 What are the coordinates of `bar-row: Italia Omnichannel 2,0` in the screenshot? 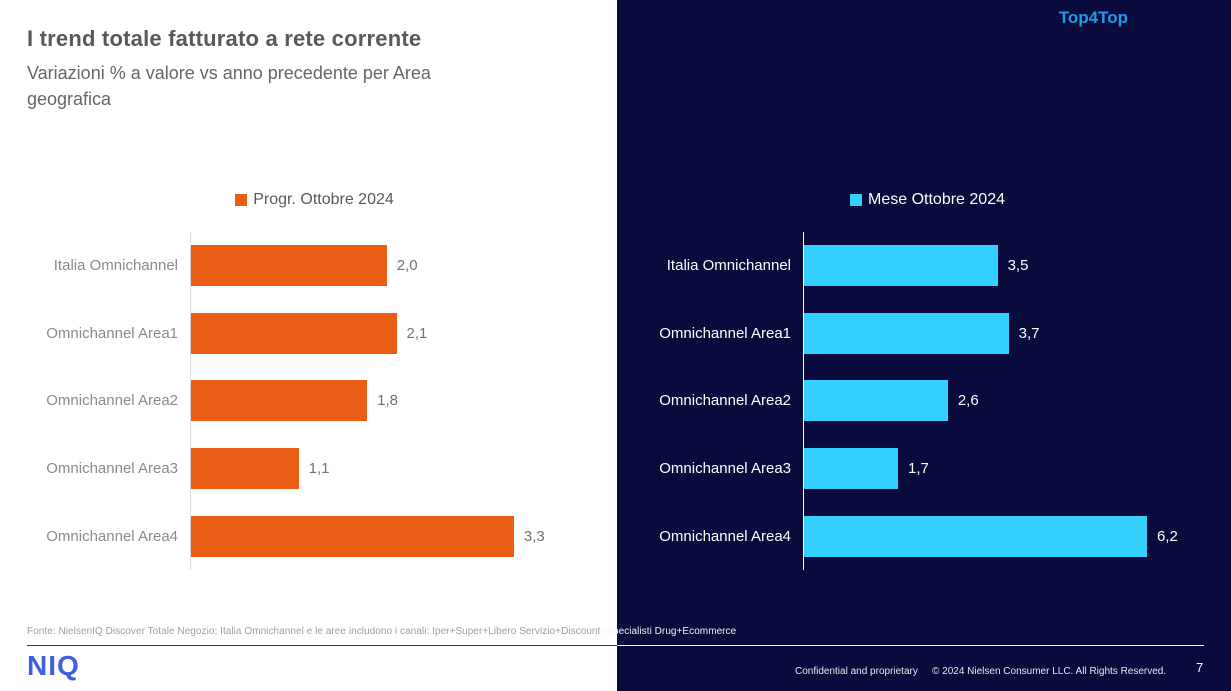 It's located at (314, 266).